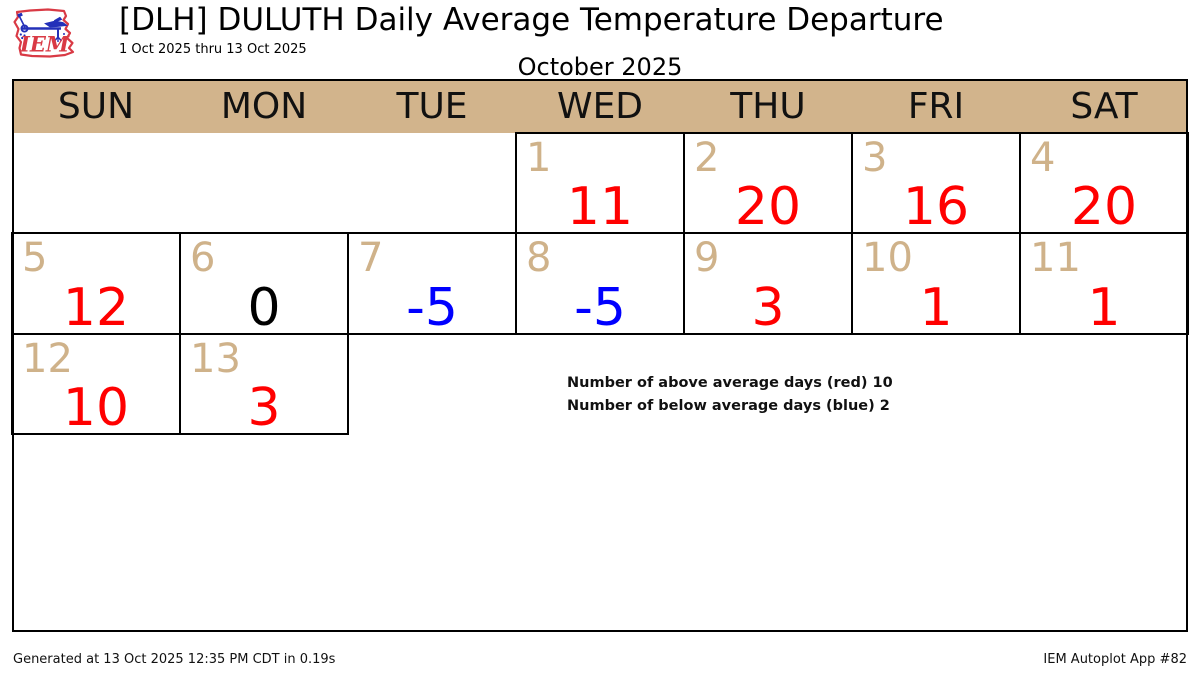  What do you see at coordinates (264, 308) in the screenshot?
I see `departure-value: 0` at bounding box center [264, 308].